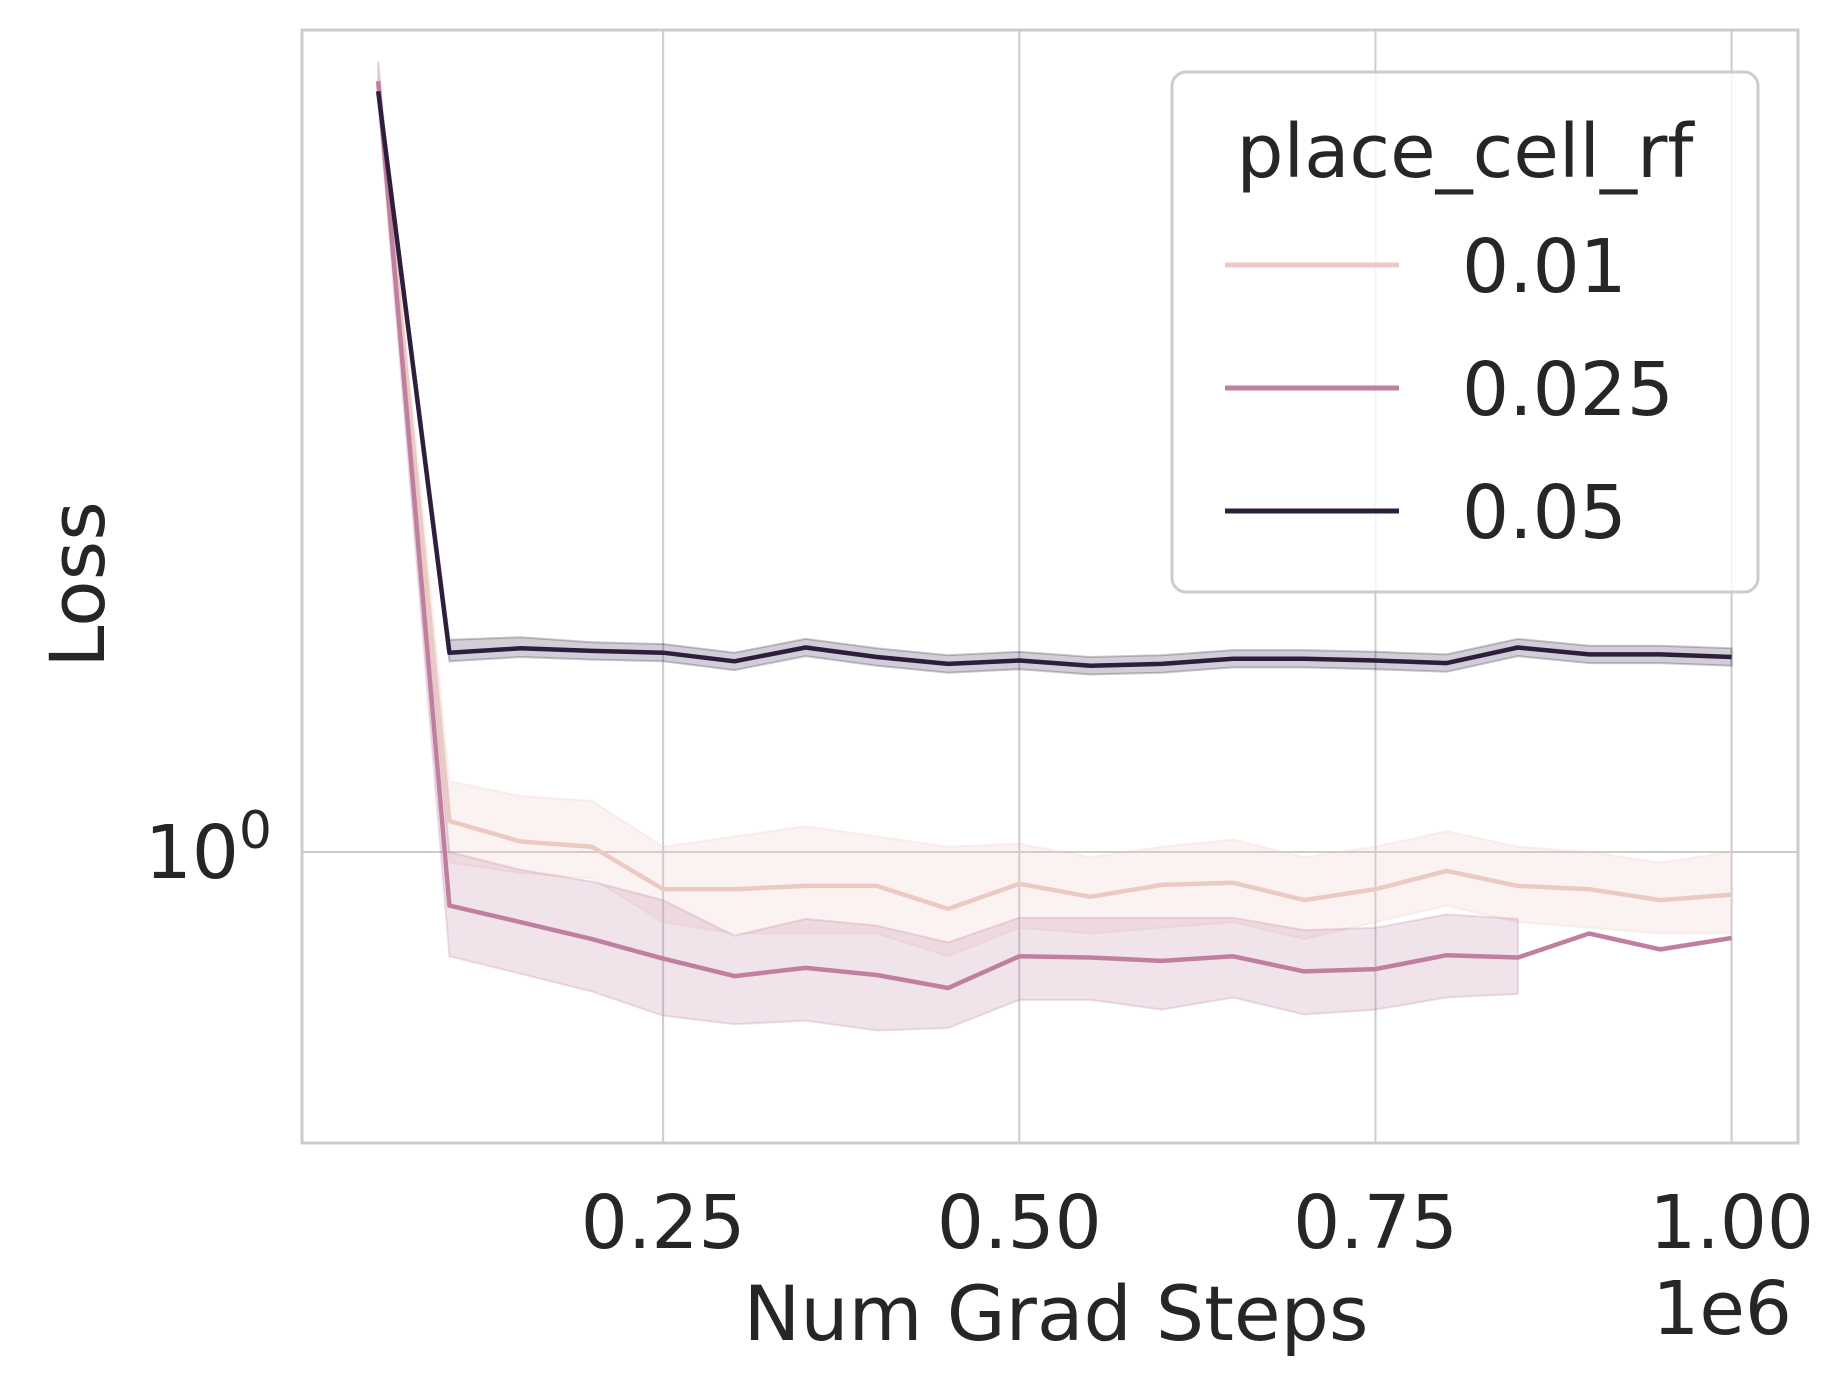 This screenshot has height=1376, width=1842. I want to click on y-tick-label: 100, so click(208, 848).